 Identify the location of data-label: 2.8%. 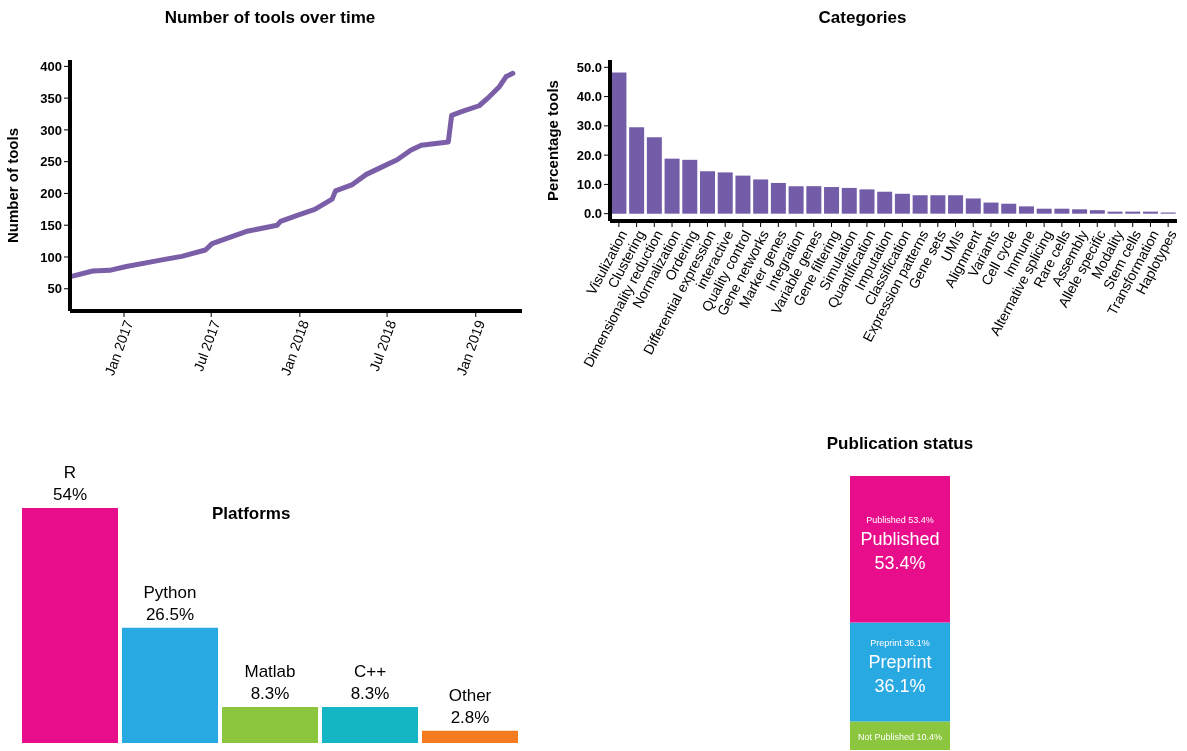
(470, 717).